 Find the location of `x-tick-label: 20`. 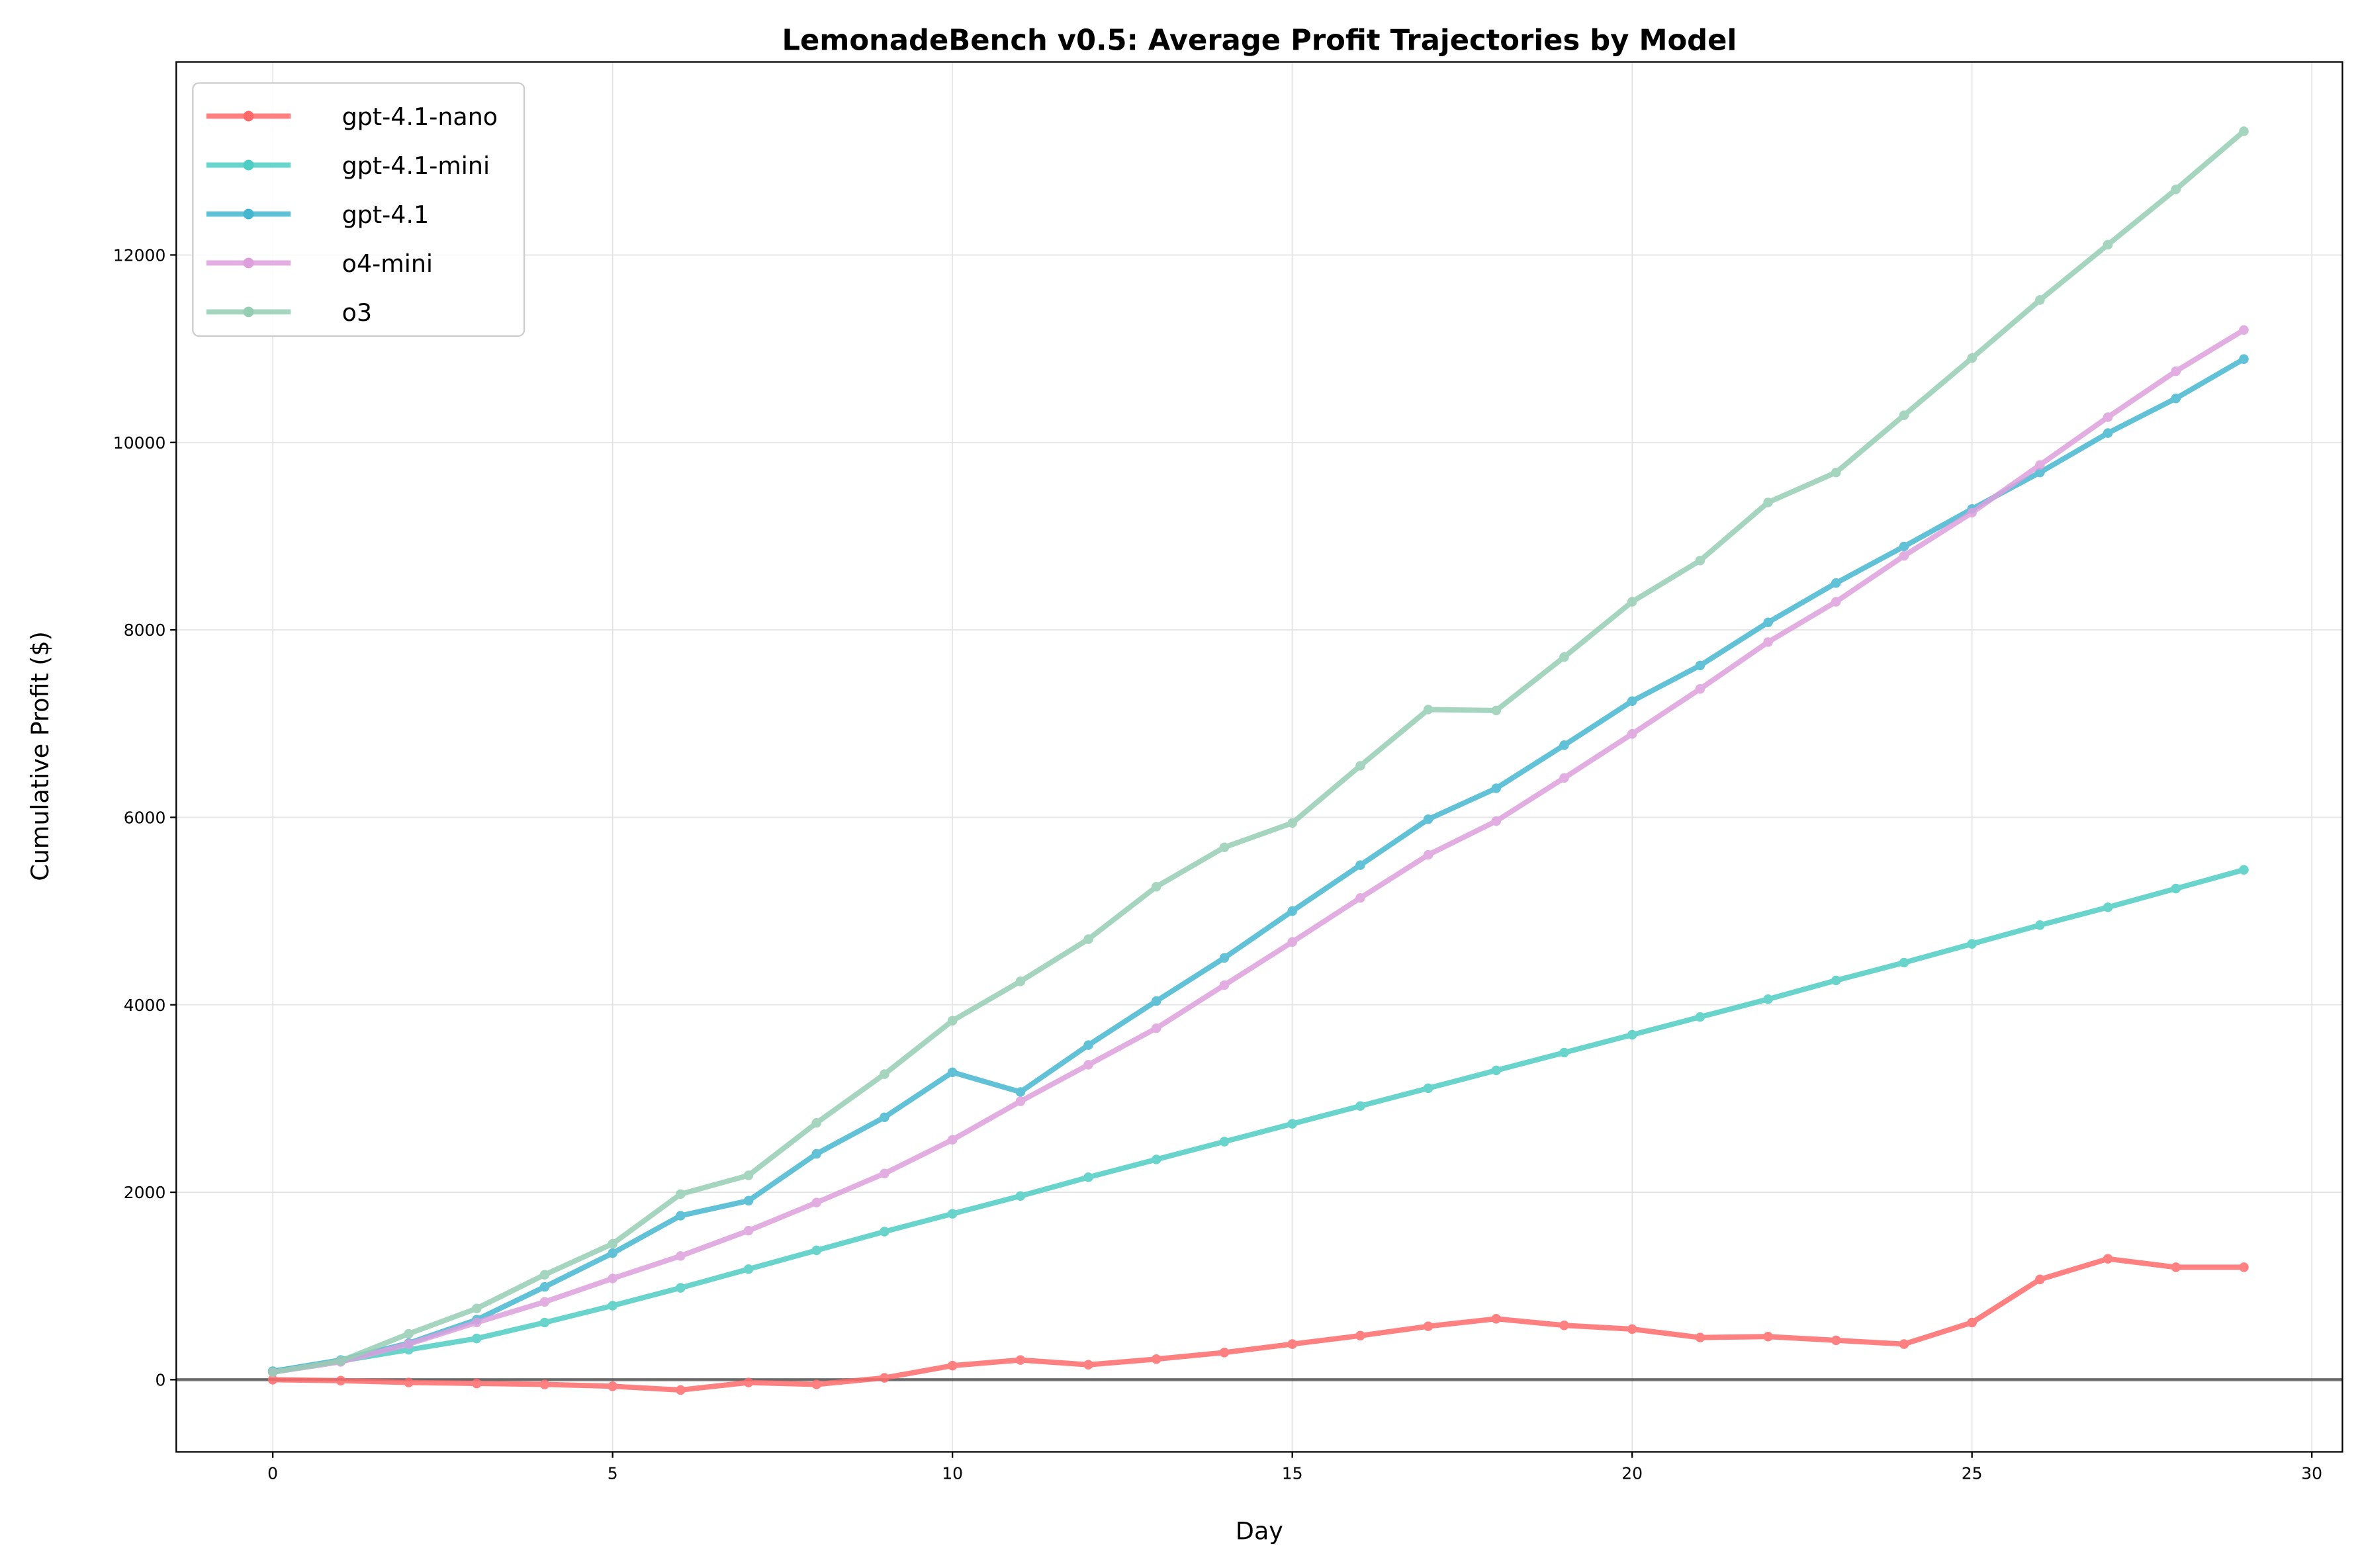

x-tick-label: 20 is located at coordinates (1632, 1473).